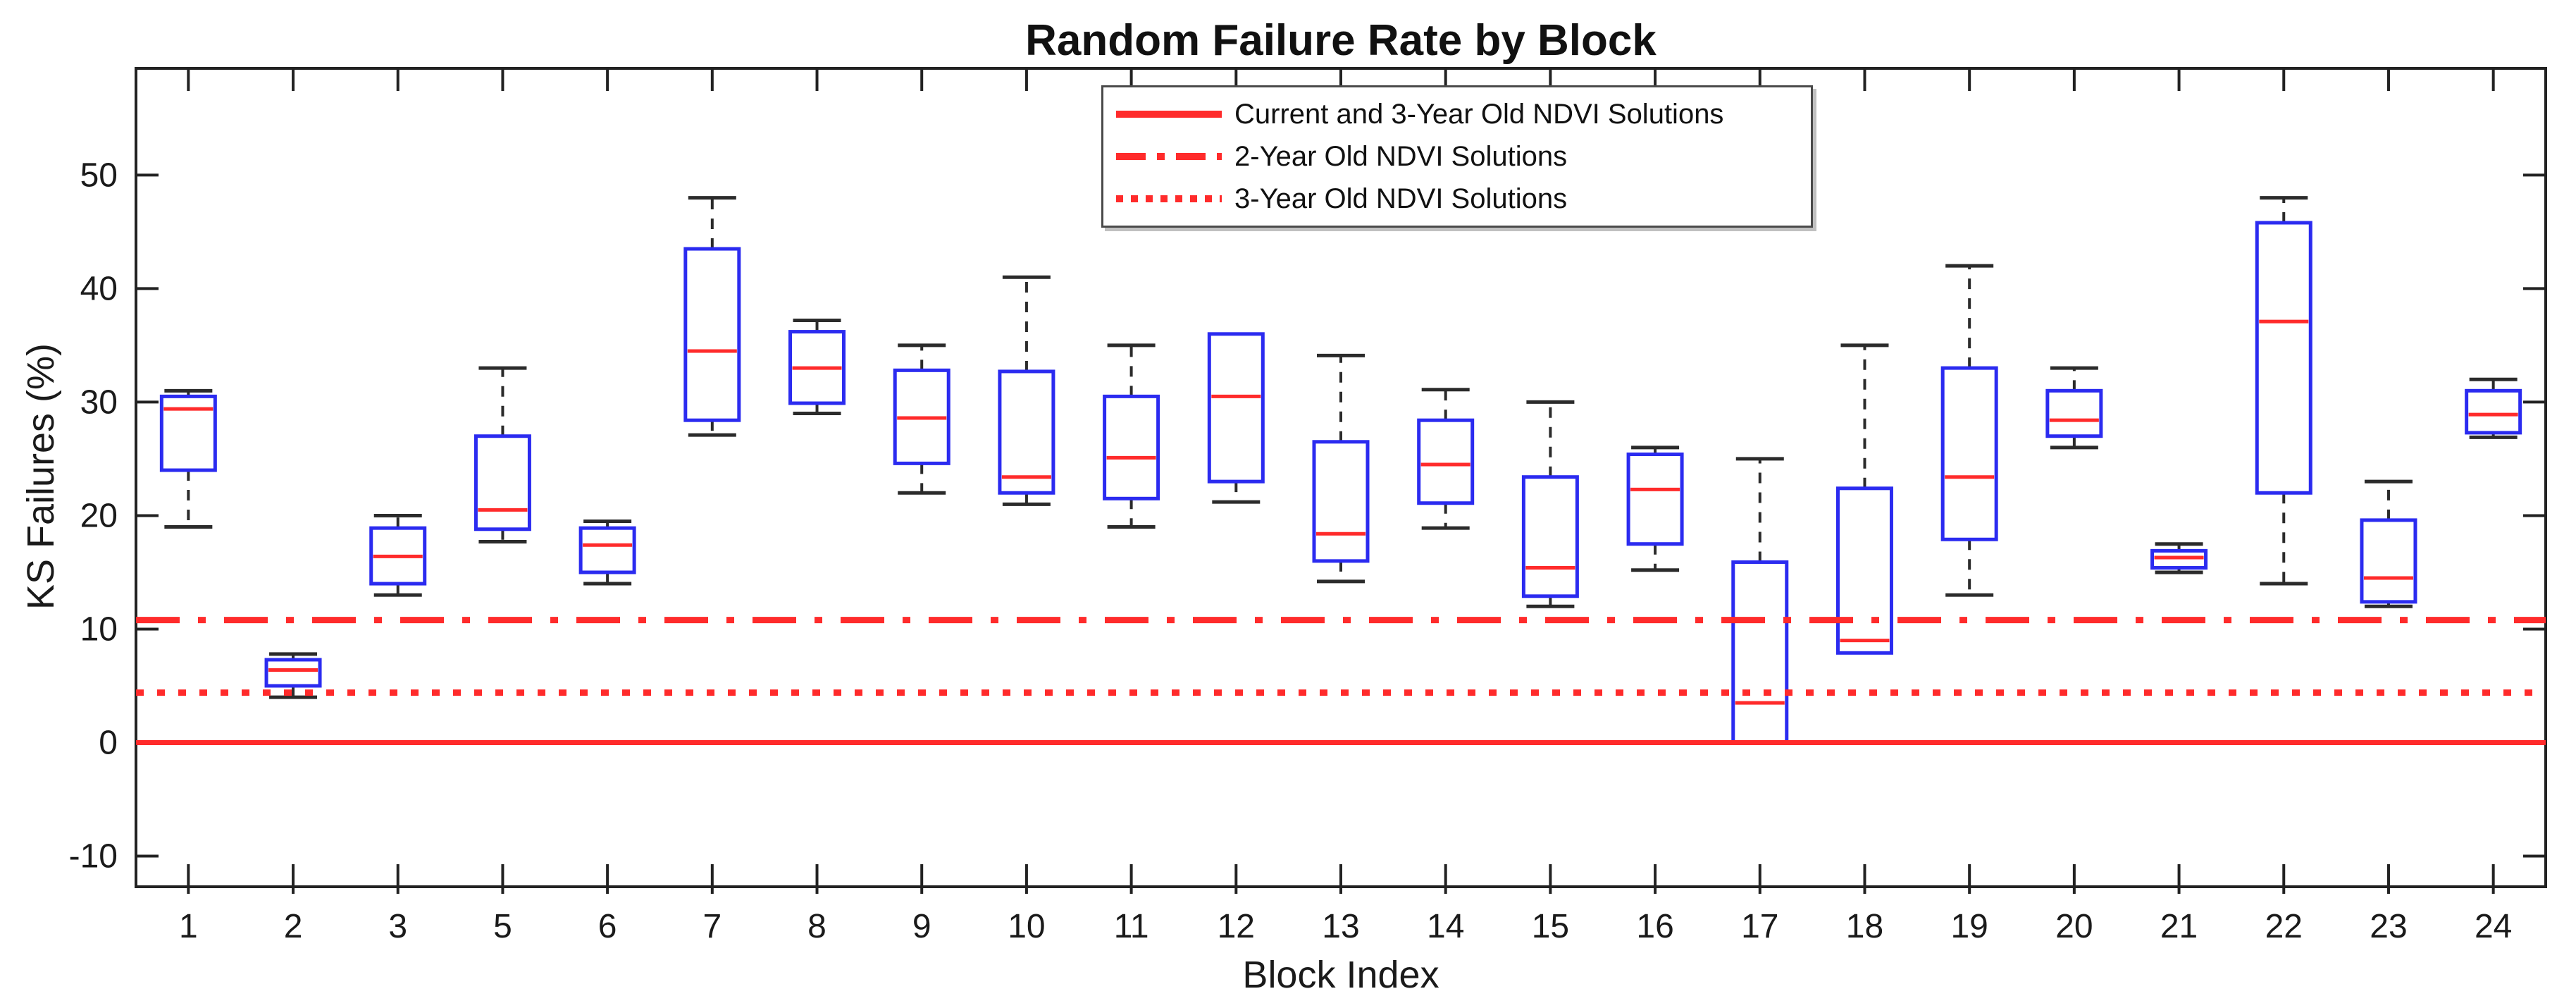  Describe the element at coordinates (1445, 927) in the screenshot. I see `x-tick-label: 14` at that location.